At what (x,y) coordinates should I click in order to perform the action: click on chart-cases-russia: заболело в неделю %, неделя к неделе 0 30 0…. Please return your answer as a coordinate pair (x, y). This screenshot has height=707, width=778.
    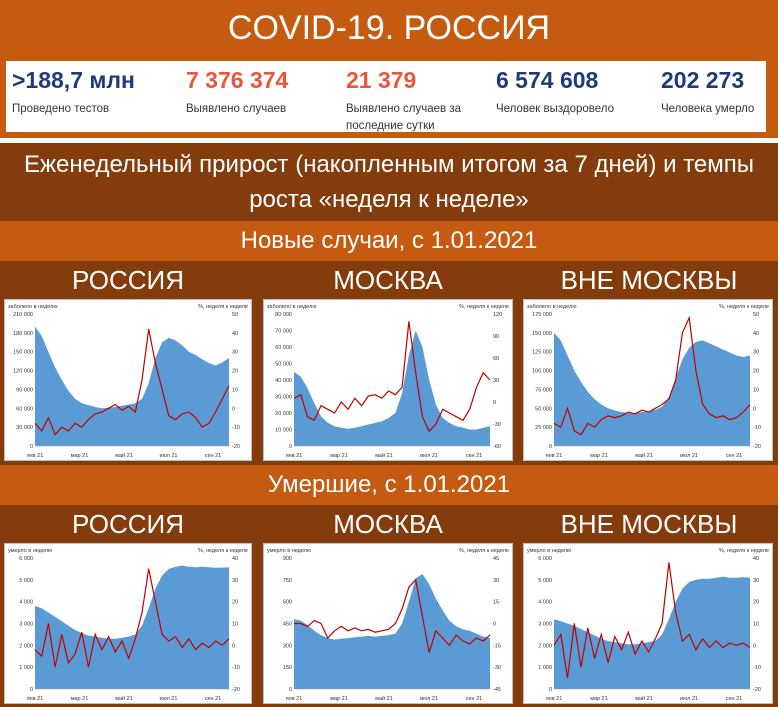
    Looking at the image, I should click on (128, 380).